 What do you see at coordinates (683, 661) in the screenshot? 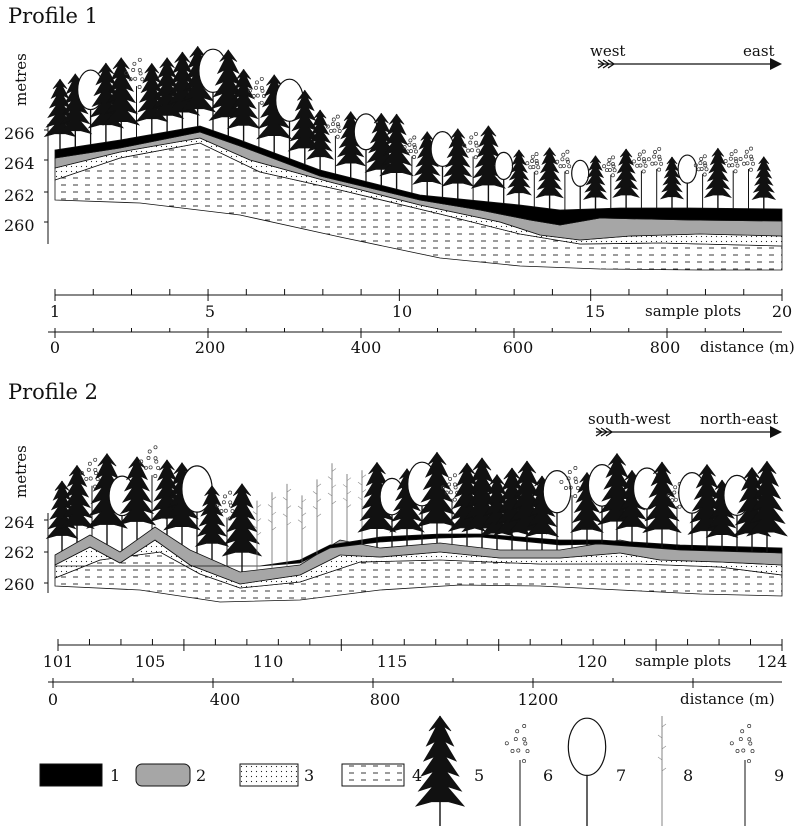
I see `profile2-plot-caption: sample plots` at bounding box center [683, 661].